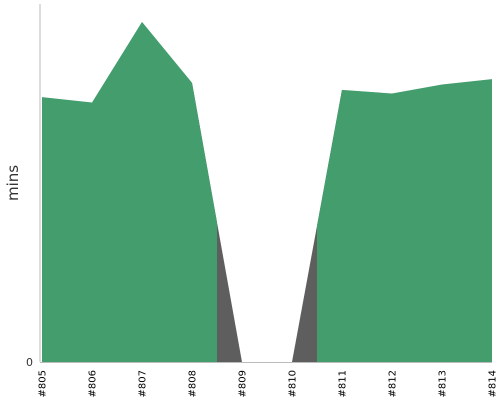 The image size is (500, 400). I want to click on y-tick-label-zero: 0, so click(29, 362).